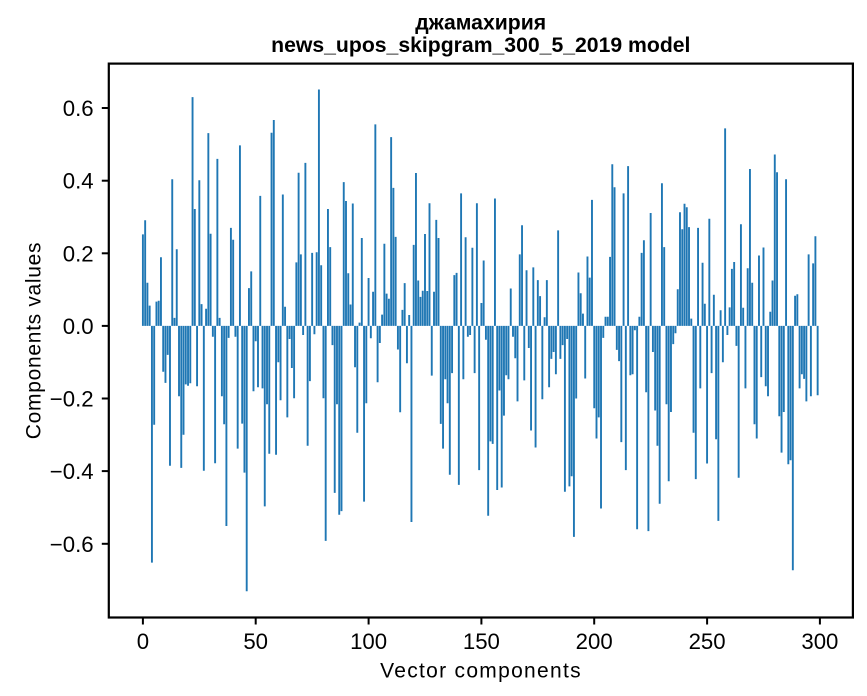  What do you see at coordinates (255, 641) in the screenshot?
I see `svg-text: 50` at bounding box center [255, 641].